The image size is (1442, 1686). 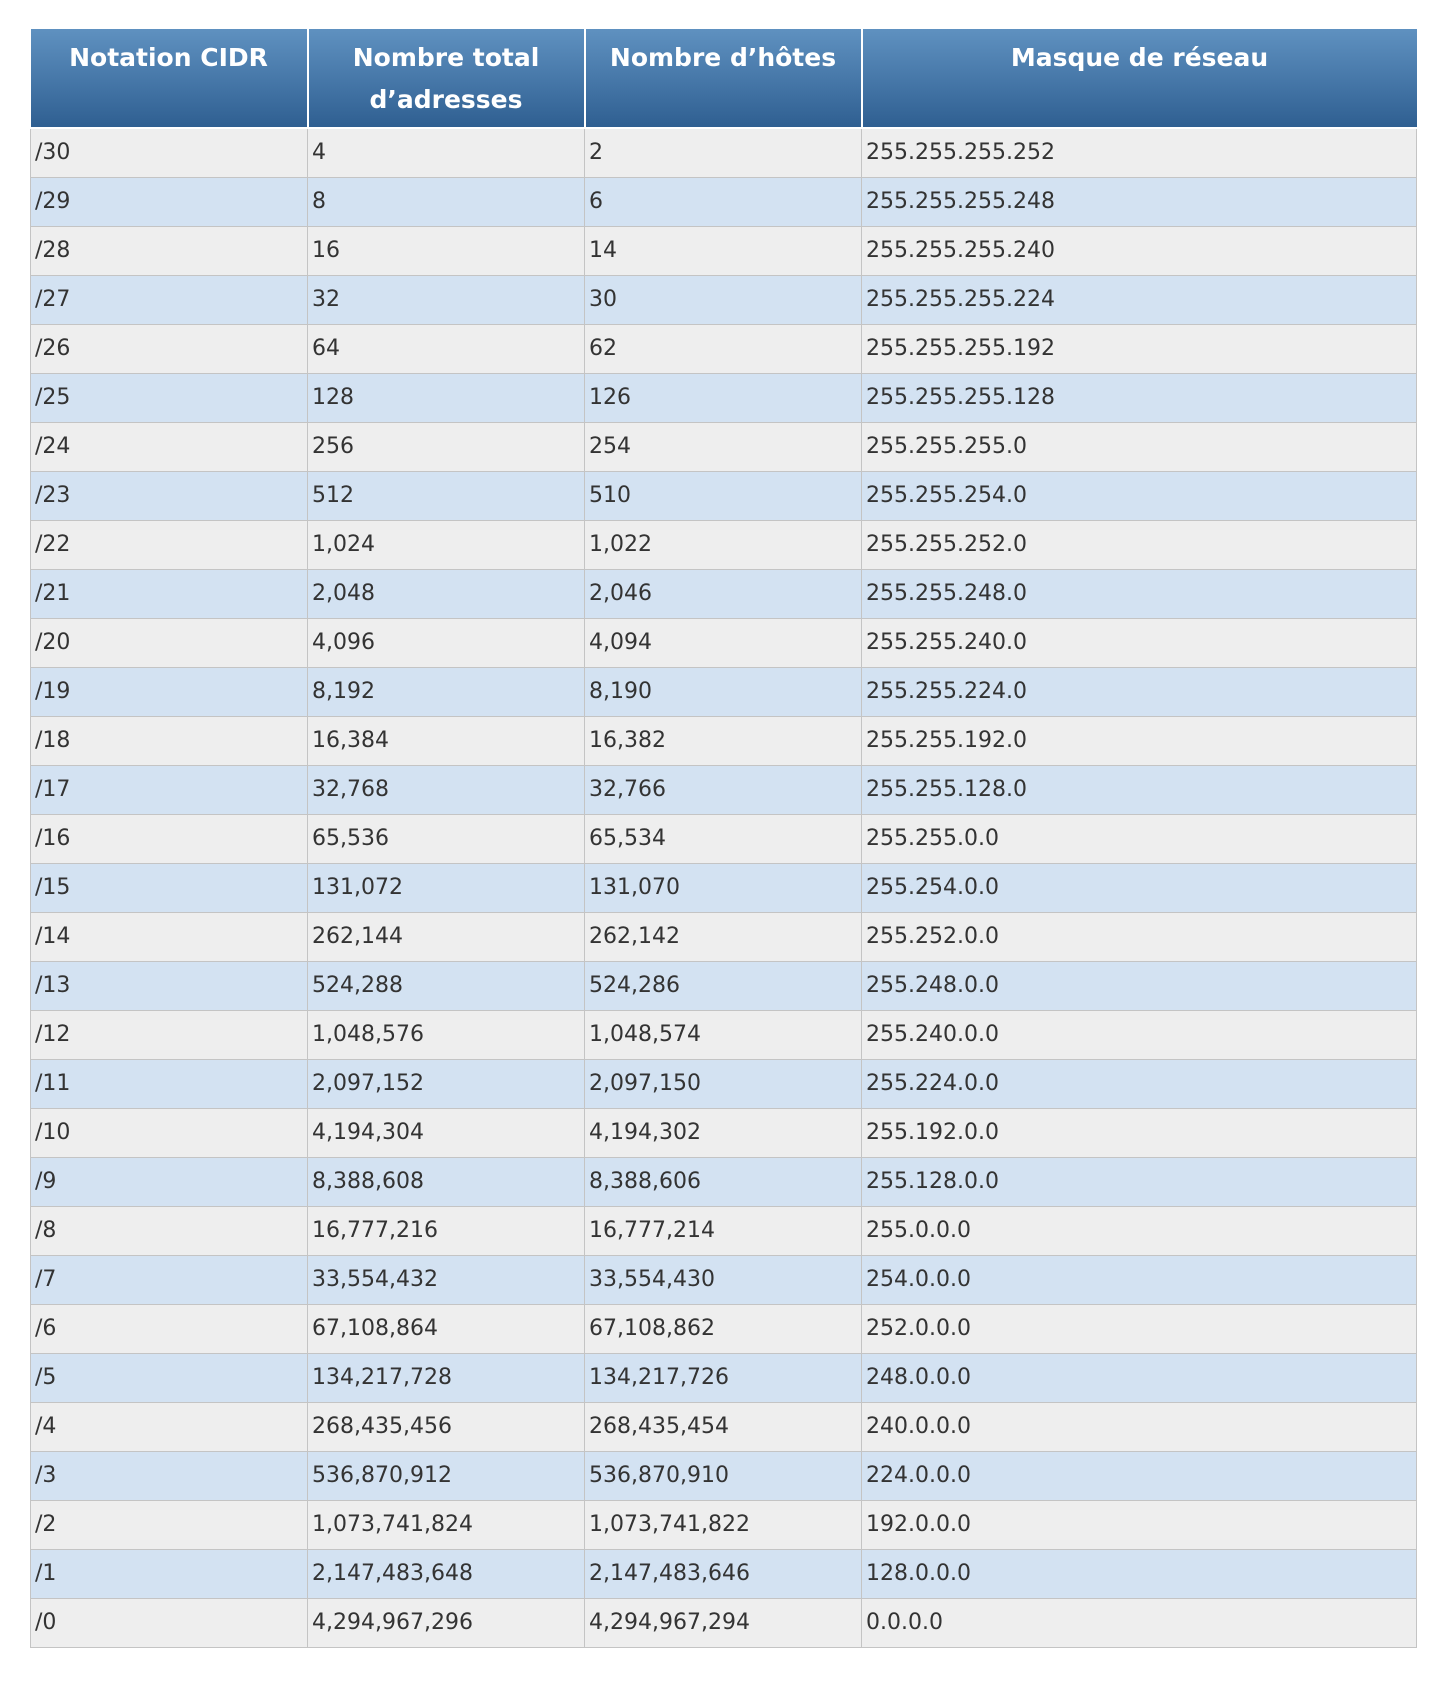 I want to click on table-row: /8 16,777,216 16,777,214 255.0.0.0, so click(x=723, y=1230).